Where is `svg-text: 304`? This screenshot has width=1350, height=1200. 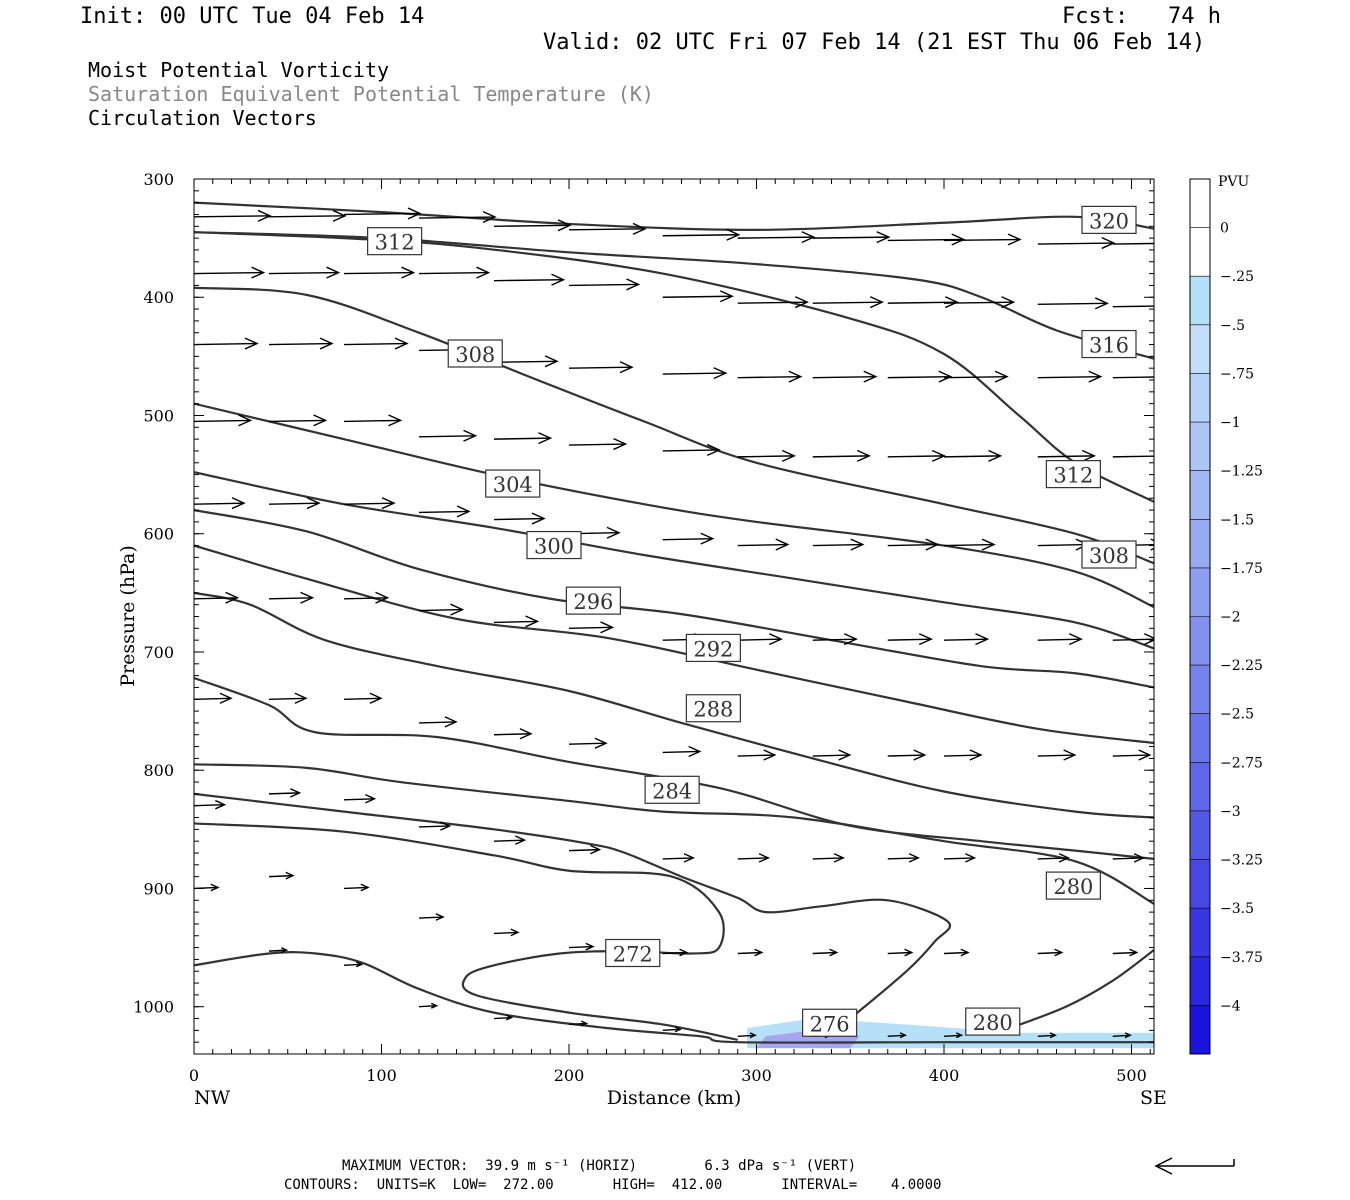 svg-text: 304 is located at coordinates (513, 485).